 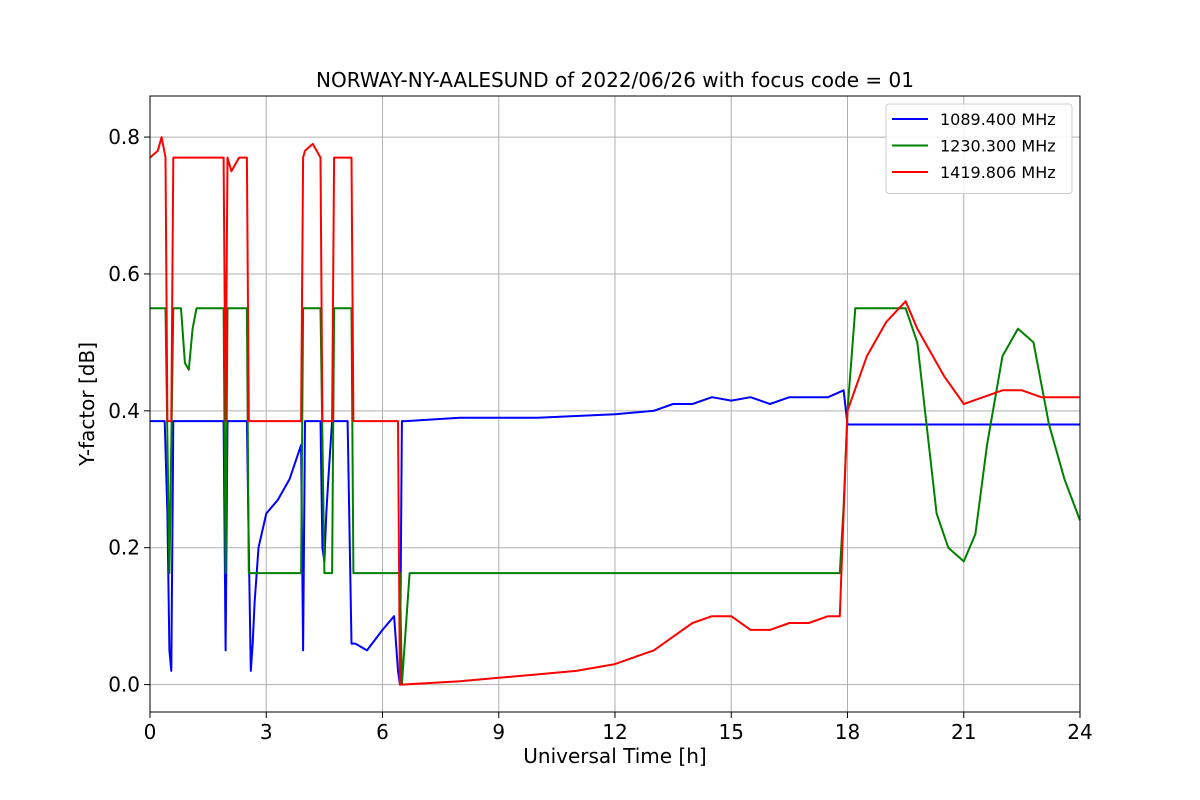 I want to click on x-axis: 0 3 6 9 12 15 18 21 24, so click(x=618, y=728).